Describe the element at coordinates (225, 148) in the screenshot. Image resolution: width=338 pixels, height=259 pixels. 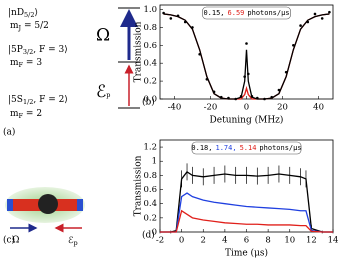
I see `annotation-part: 1.74,` at that location.